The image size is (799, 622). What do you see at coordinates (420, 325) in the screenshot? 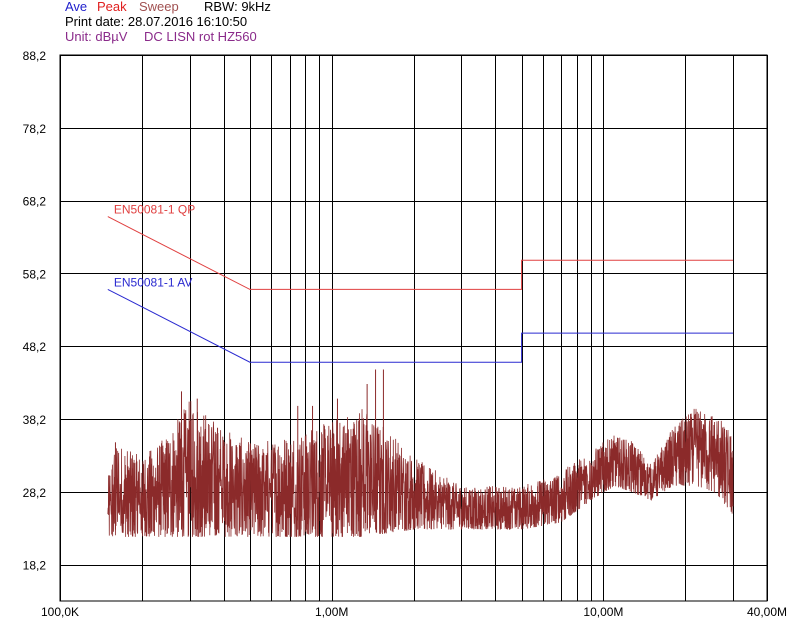
I see `limit-line-av` at bounding box center [420, 325].